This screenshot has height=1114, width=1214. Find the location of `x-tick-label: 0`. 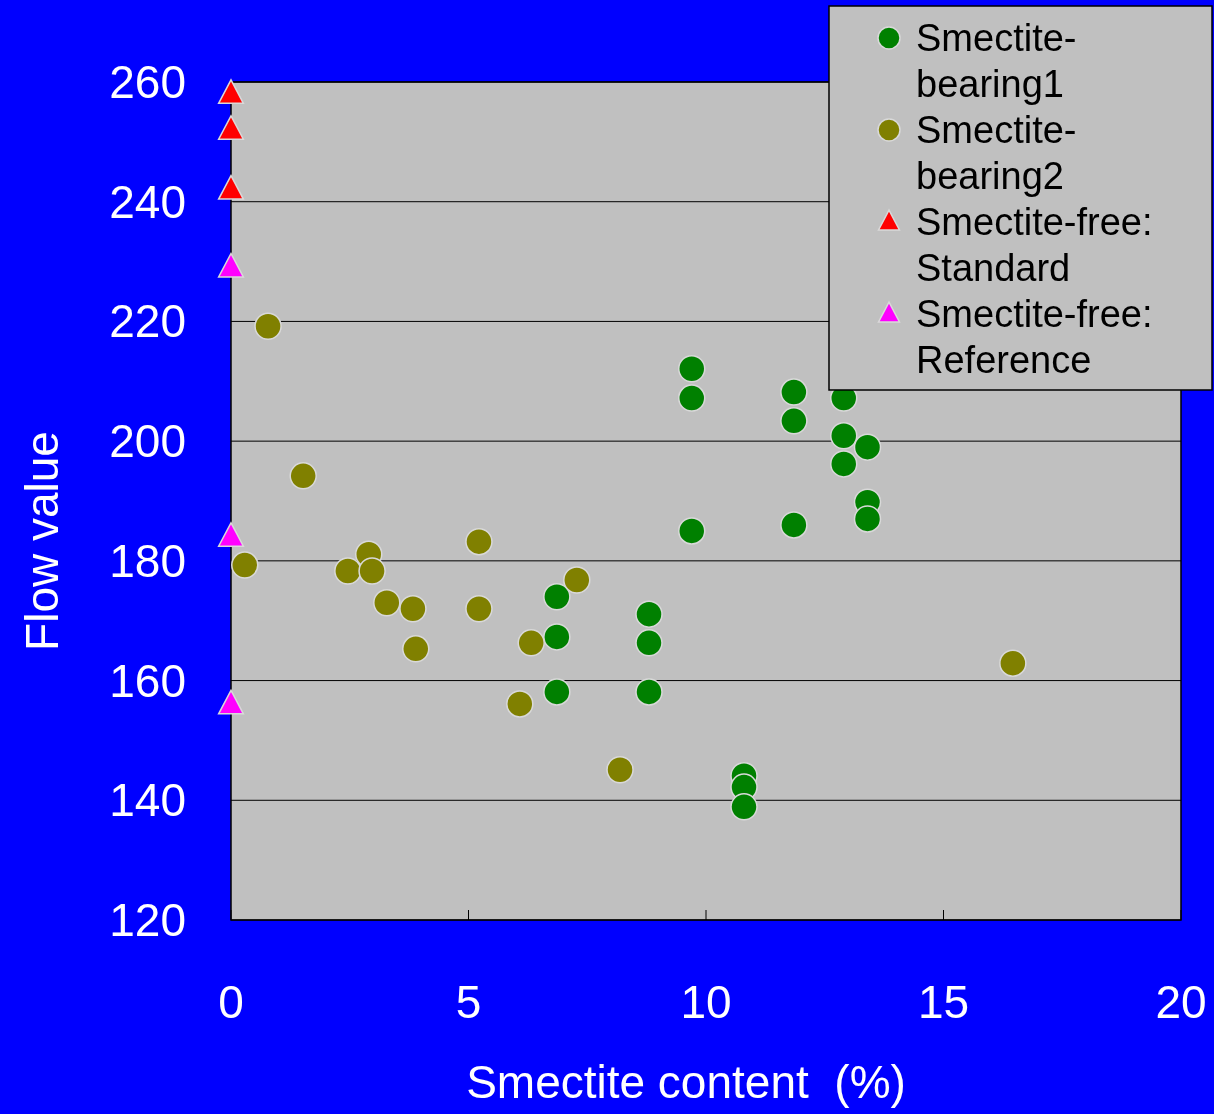

x-tick-label: 0 is located at coordinates (231, 1002).